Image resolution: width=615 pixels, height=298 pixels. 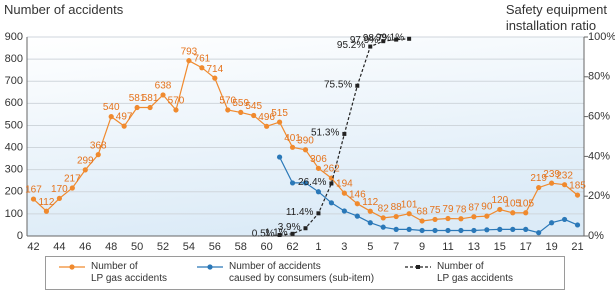 I want to click on y2-tick-label: 40%, so click(x=599, y=156).